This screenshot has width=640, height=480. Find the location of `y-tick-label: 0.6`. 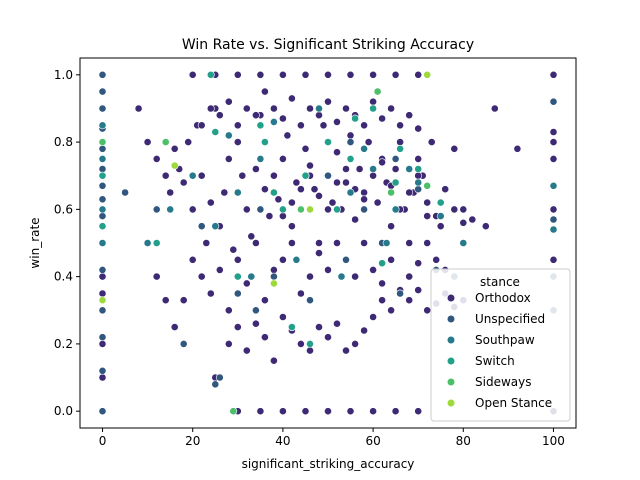

y-tick-label: 0.6 is located at coordinates (63, 209).